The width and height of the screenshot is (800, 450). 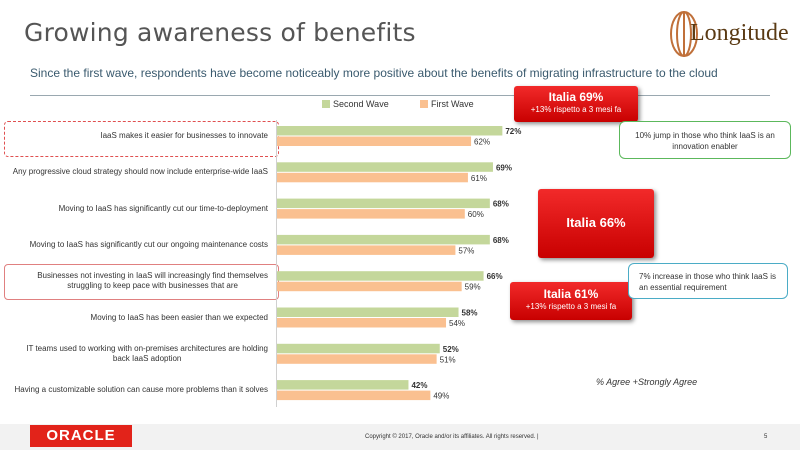 What do you see at coordinates (576, 97) in the screenshot?
I see `callout-italia-69-title: Italia 69%` at bounding box center [576, 97].